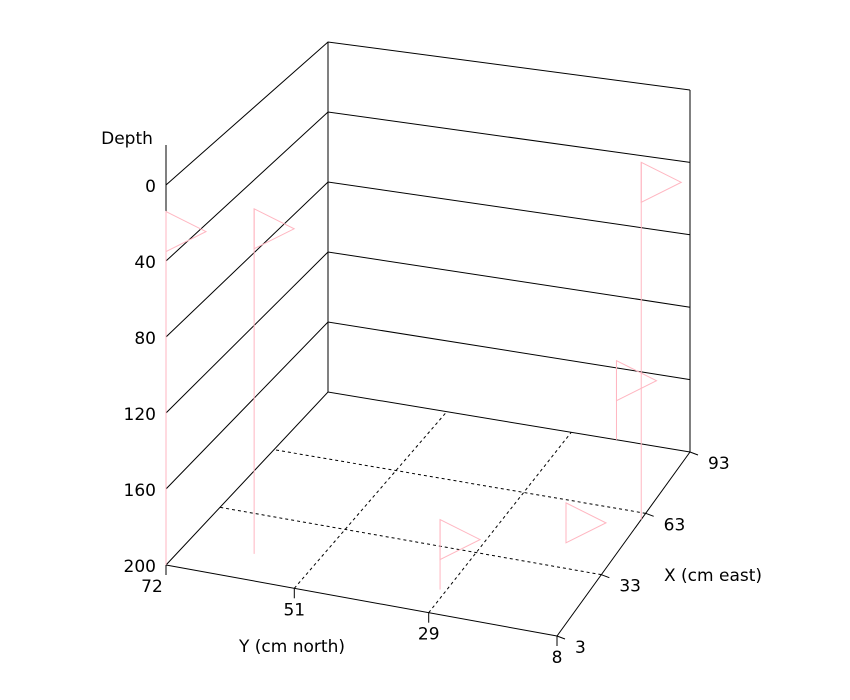 This screenshot has width=850, height=700. What do you see at coordinates (713, 576) in the screenshot?
I see `x-axis-title: X (cm east)` at bounding box center [713, 576].